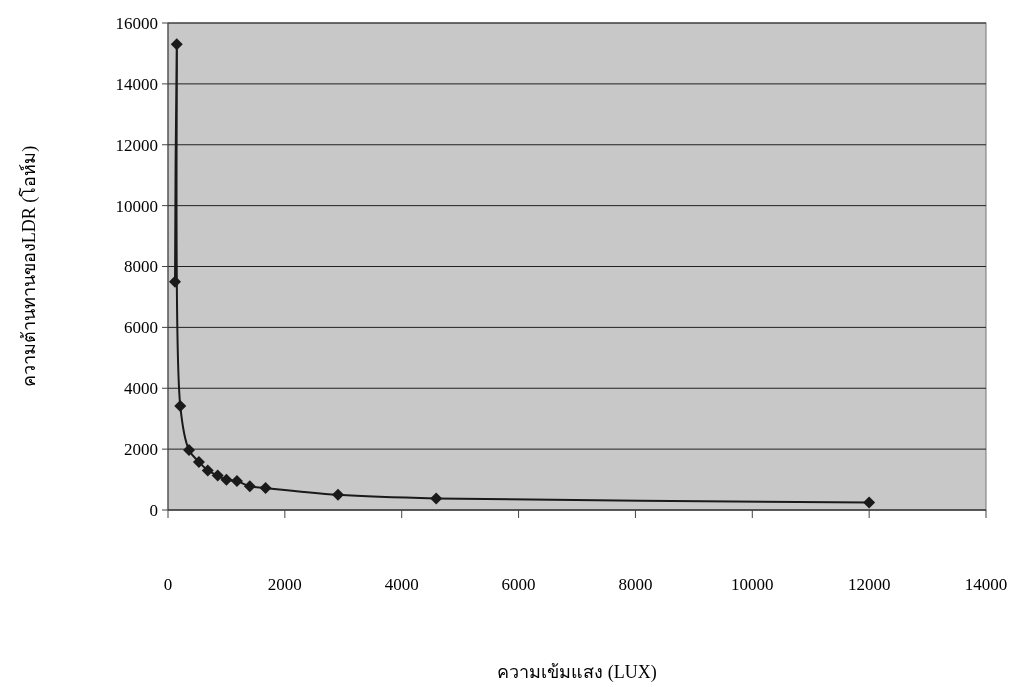 Image resolution: width=1019 pixels, height=687 pixels. What do you see at coordinates (518, 584) in the screenshot?
I see `x-tick-label: 6000` at bounding box center [518, 584].